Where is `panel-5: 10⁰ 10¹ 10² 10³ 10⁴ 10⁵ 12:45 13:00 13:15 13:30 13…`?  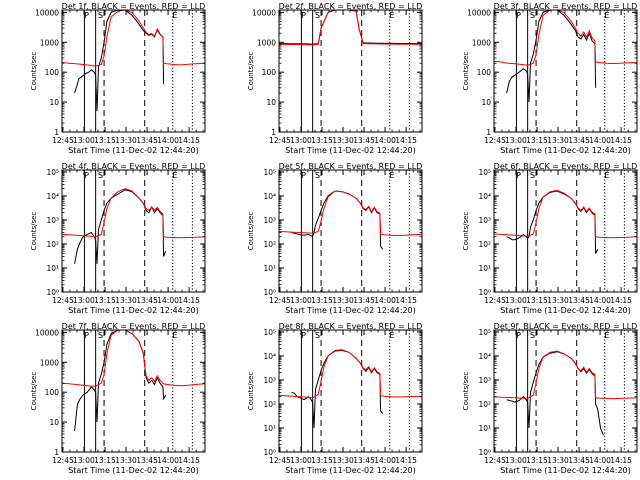
panel-5: 10⁰ 10¹ 10² 10³ 10⁴ 10⁵ 12:45 13:00 13:15 13:30 13… is located at coordinates (335, 238).